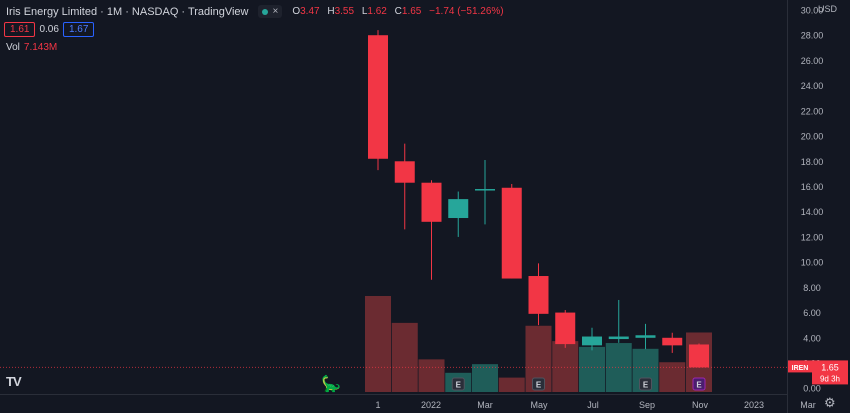  What do you see at coordinates (830, 367) in the screenshot?
I see `last-price-text: 1.65` at bounding box center [830, 367].